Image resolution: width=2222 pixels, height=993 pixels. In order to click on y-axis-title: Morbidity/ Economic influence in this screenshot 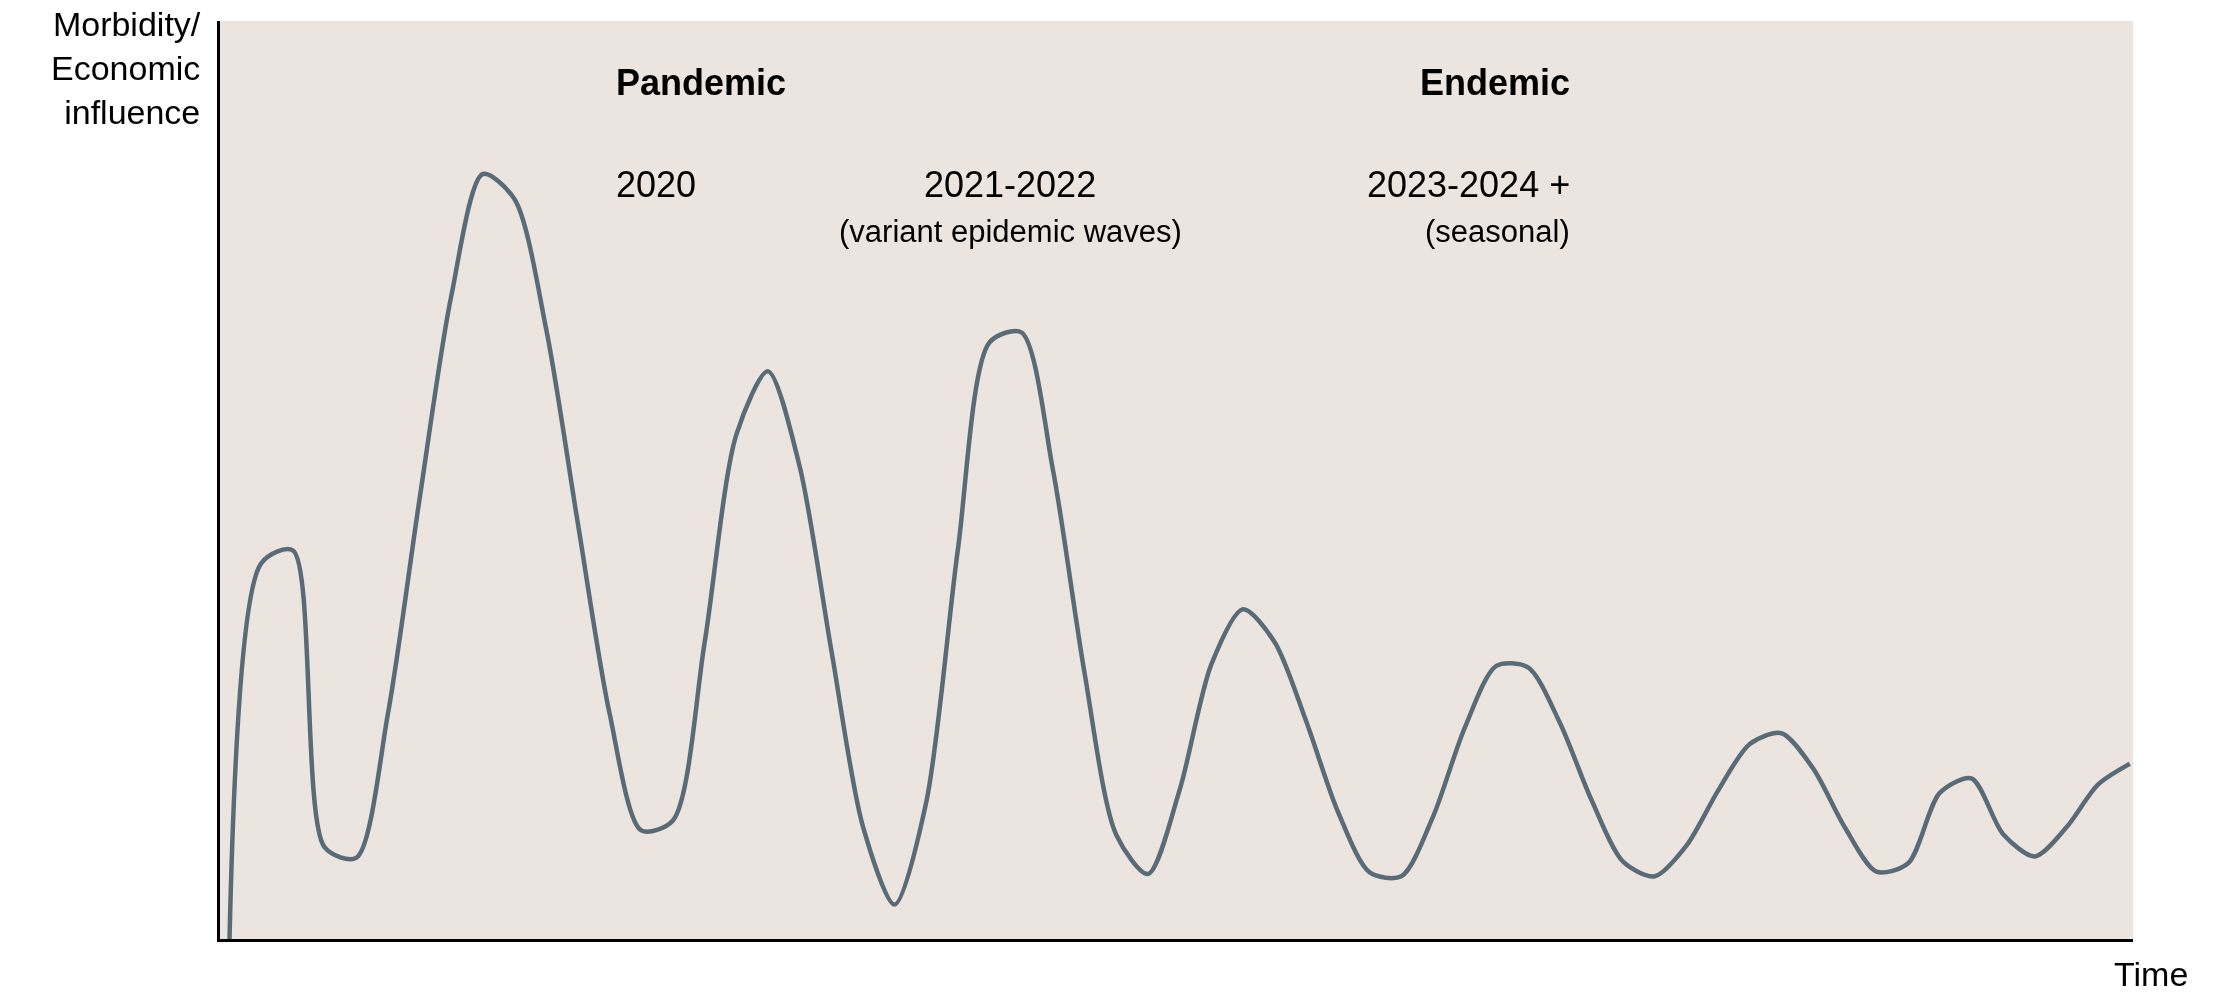, I will do `click(126, 68)`.